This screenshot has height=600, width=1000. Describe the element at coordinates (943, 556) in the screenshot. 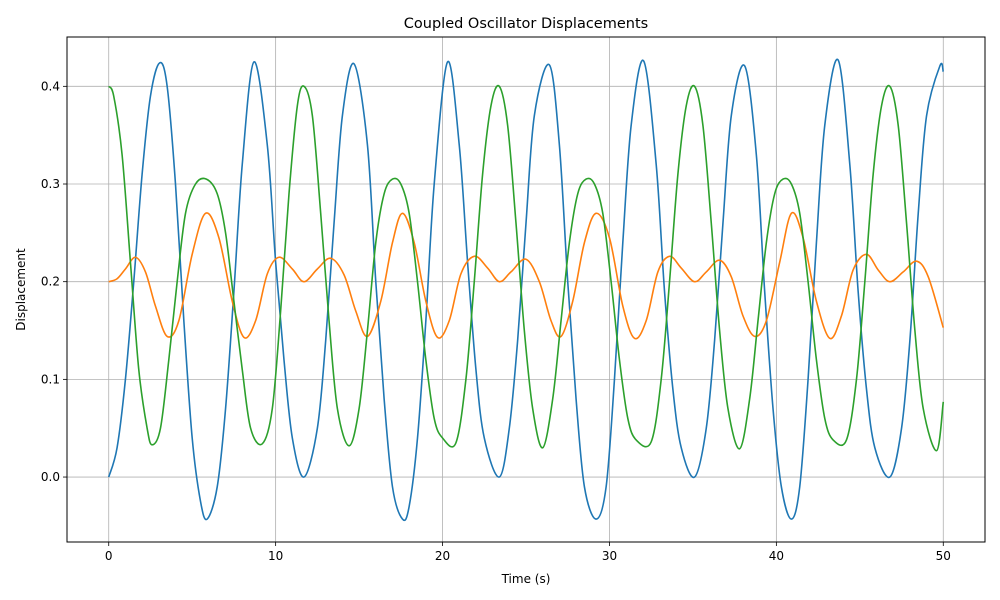

I see `x-tick-label: 50` at that location.